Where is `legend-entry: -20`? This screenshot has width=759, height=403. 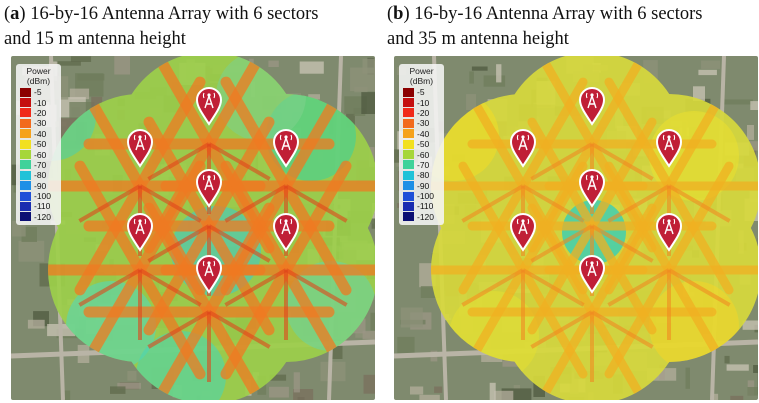 legend-entry: -20 is located at coordinates (421, 113).